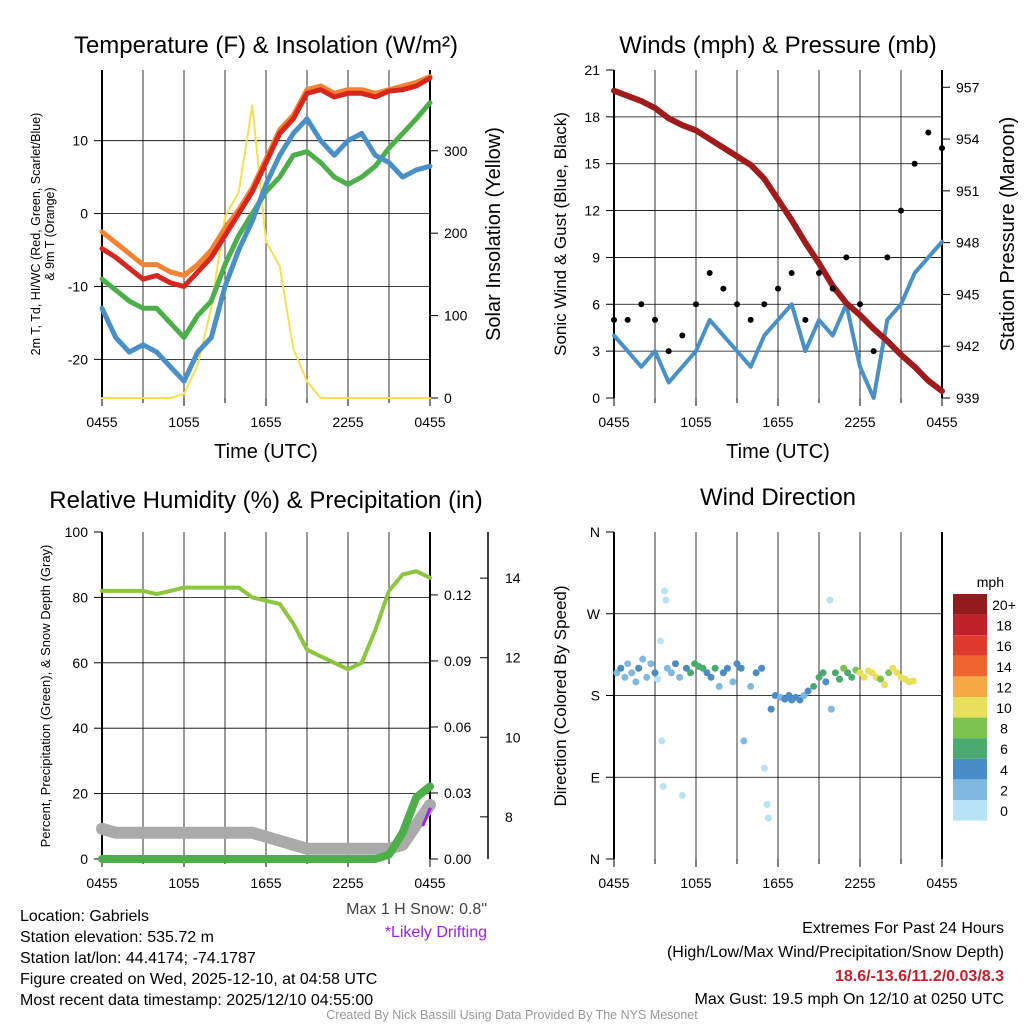 This screenshot has height=1024, width=1024. Describe the element at coordinates (968, 294) in the screenshot. I see `winds-ytick-right-label: 945` at that location.